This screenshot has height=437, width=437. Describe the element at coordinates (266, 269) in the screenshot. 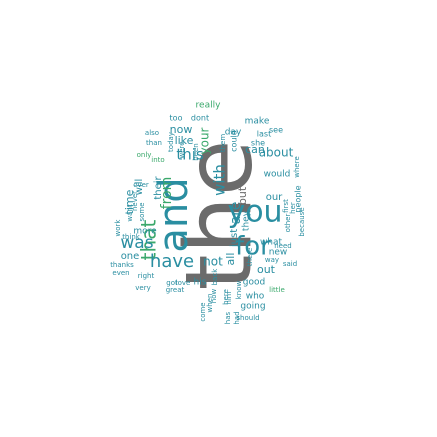

I see `cloud-word-out: out` at that location.